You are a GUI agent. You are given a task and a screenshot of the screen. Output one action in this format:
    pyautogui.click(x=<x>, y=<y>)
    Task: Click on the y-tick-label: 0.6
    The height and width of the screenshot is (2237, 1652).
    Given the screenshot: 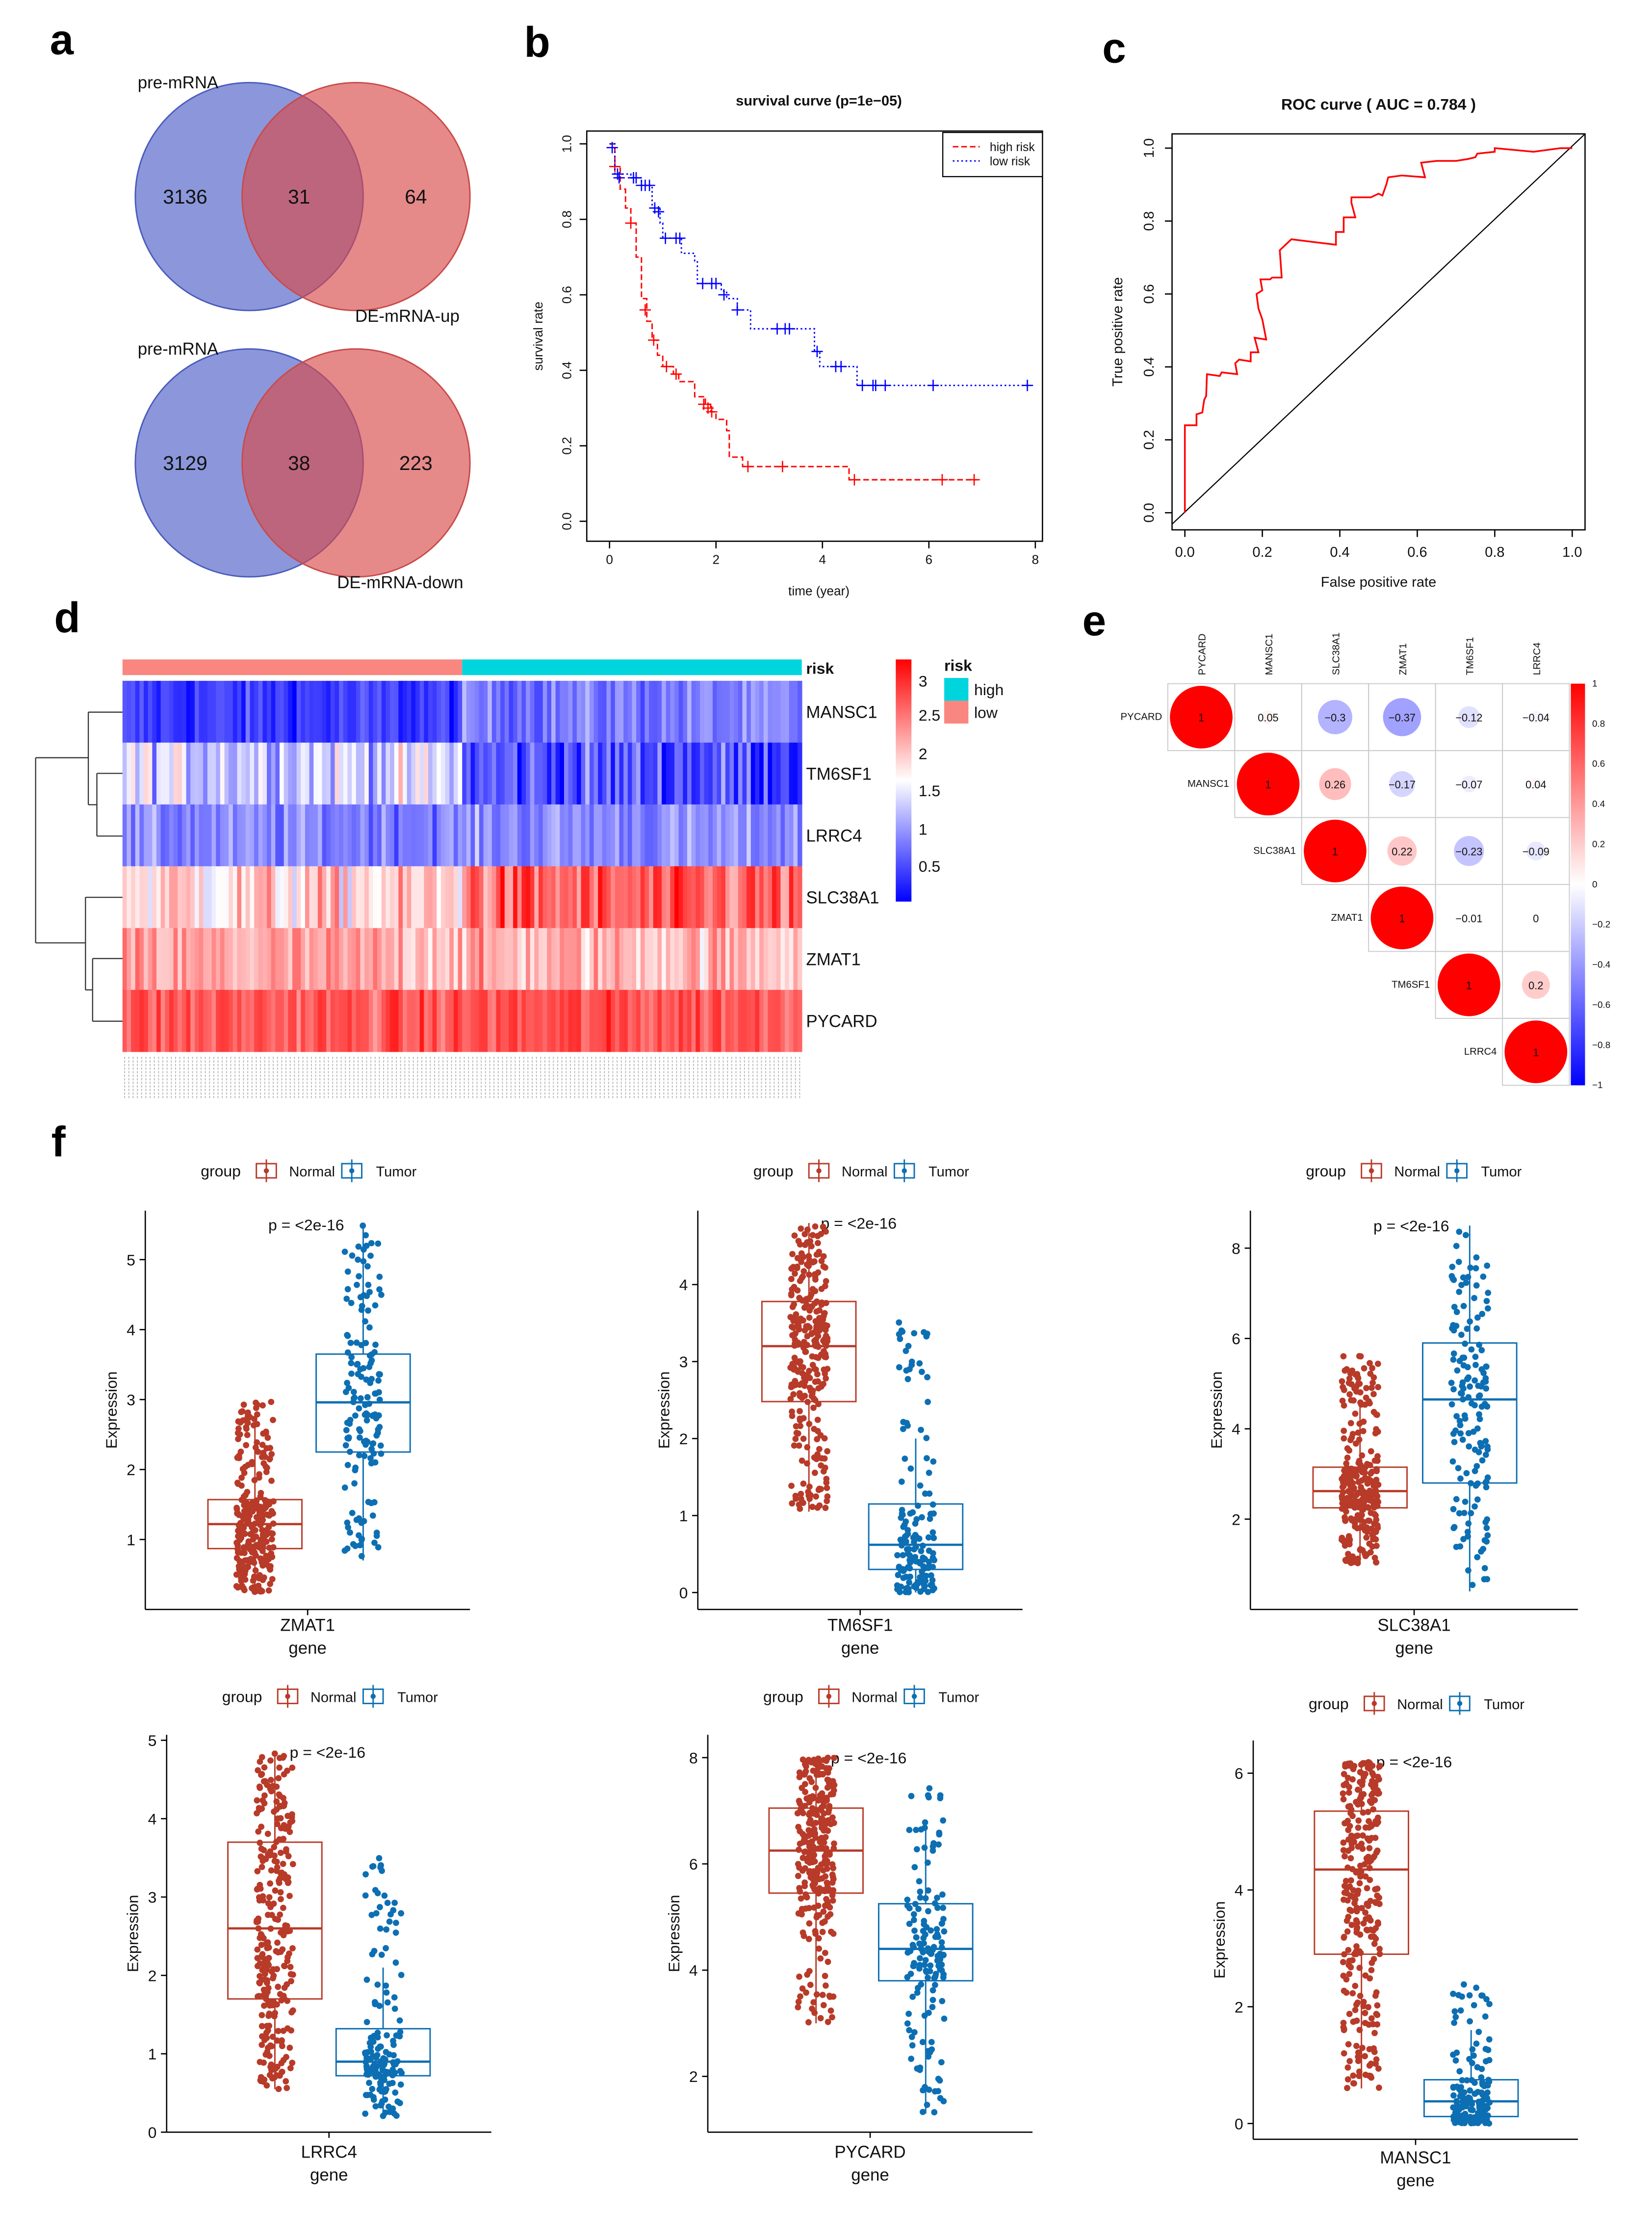 What is the action you would take?
    pyautogui.click(x=1149, y=294)
    